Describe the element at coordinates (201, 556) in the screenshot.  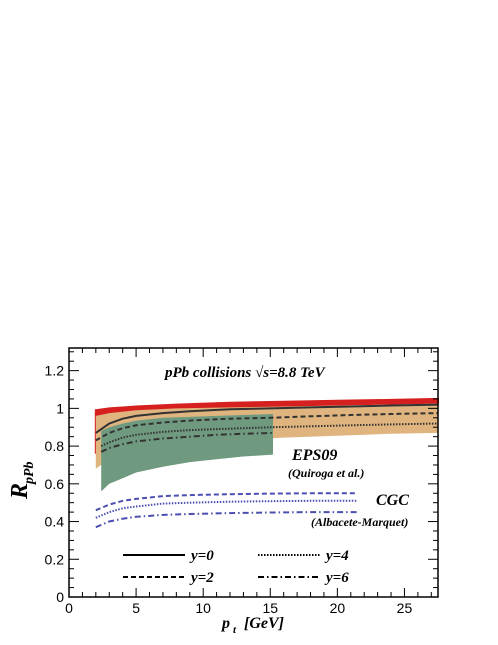
I see `legend-label-y0: y=0` at that location.